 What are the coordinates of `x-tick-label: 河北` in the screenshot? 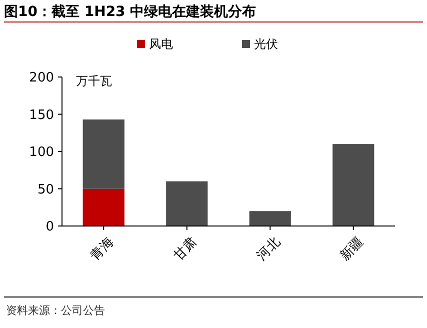 It's located at (269, 249).